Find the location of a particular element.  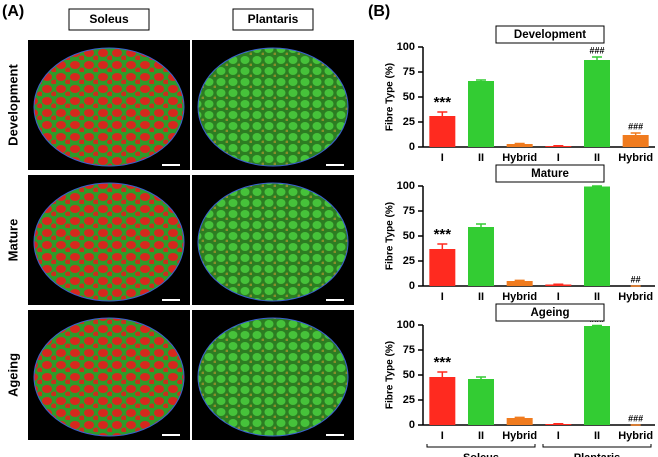

chart-title: Development is located at coordinates (550, 35).